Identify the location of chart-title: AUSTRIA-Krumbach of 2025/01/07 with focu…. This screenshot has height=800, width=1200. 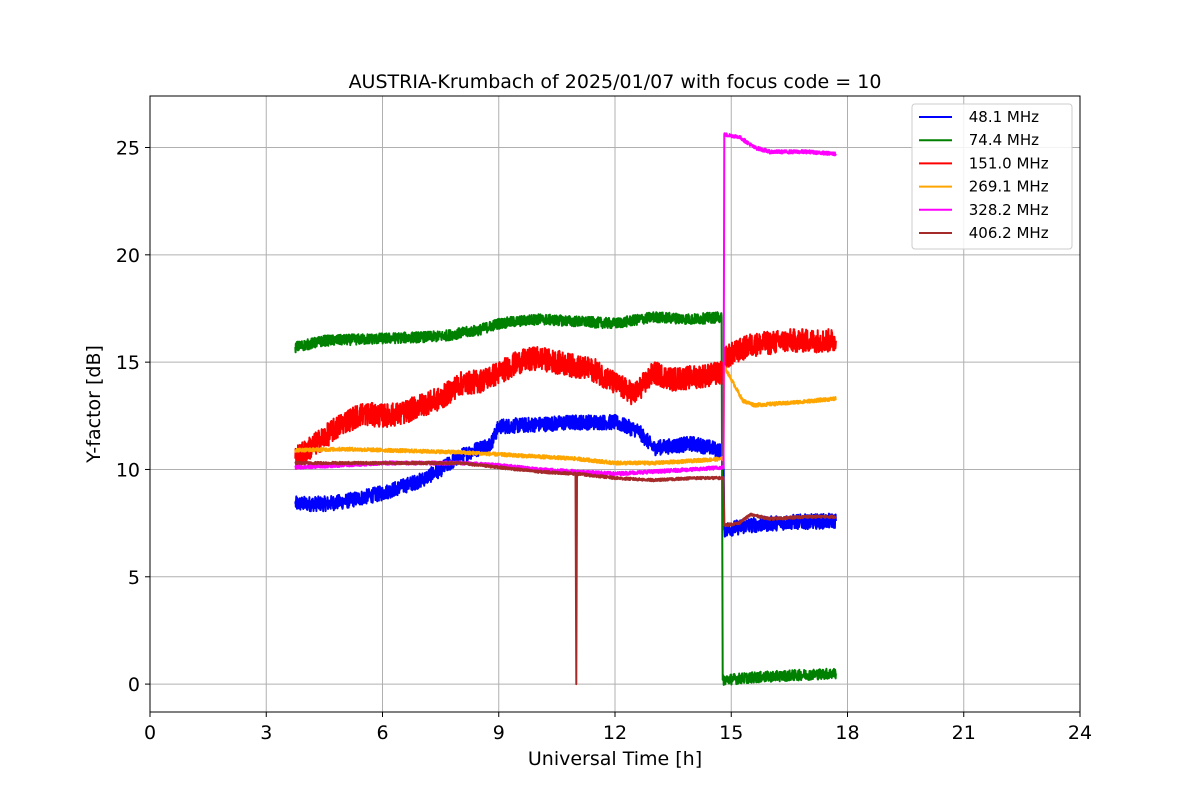
(615, 82).